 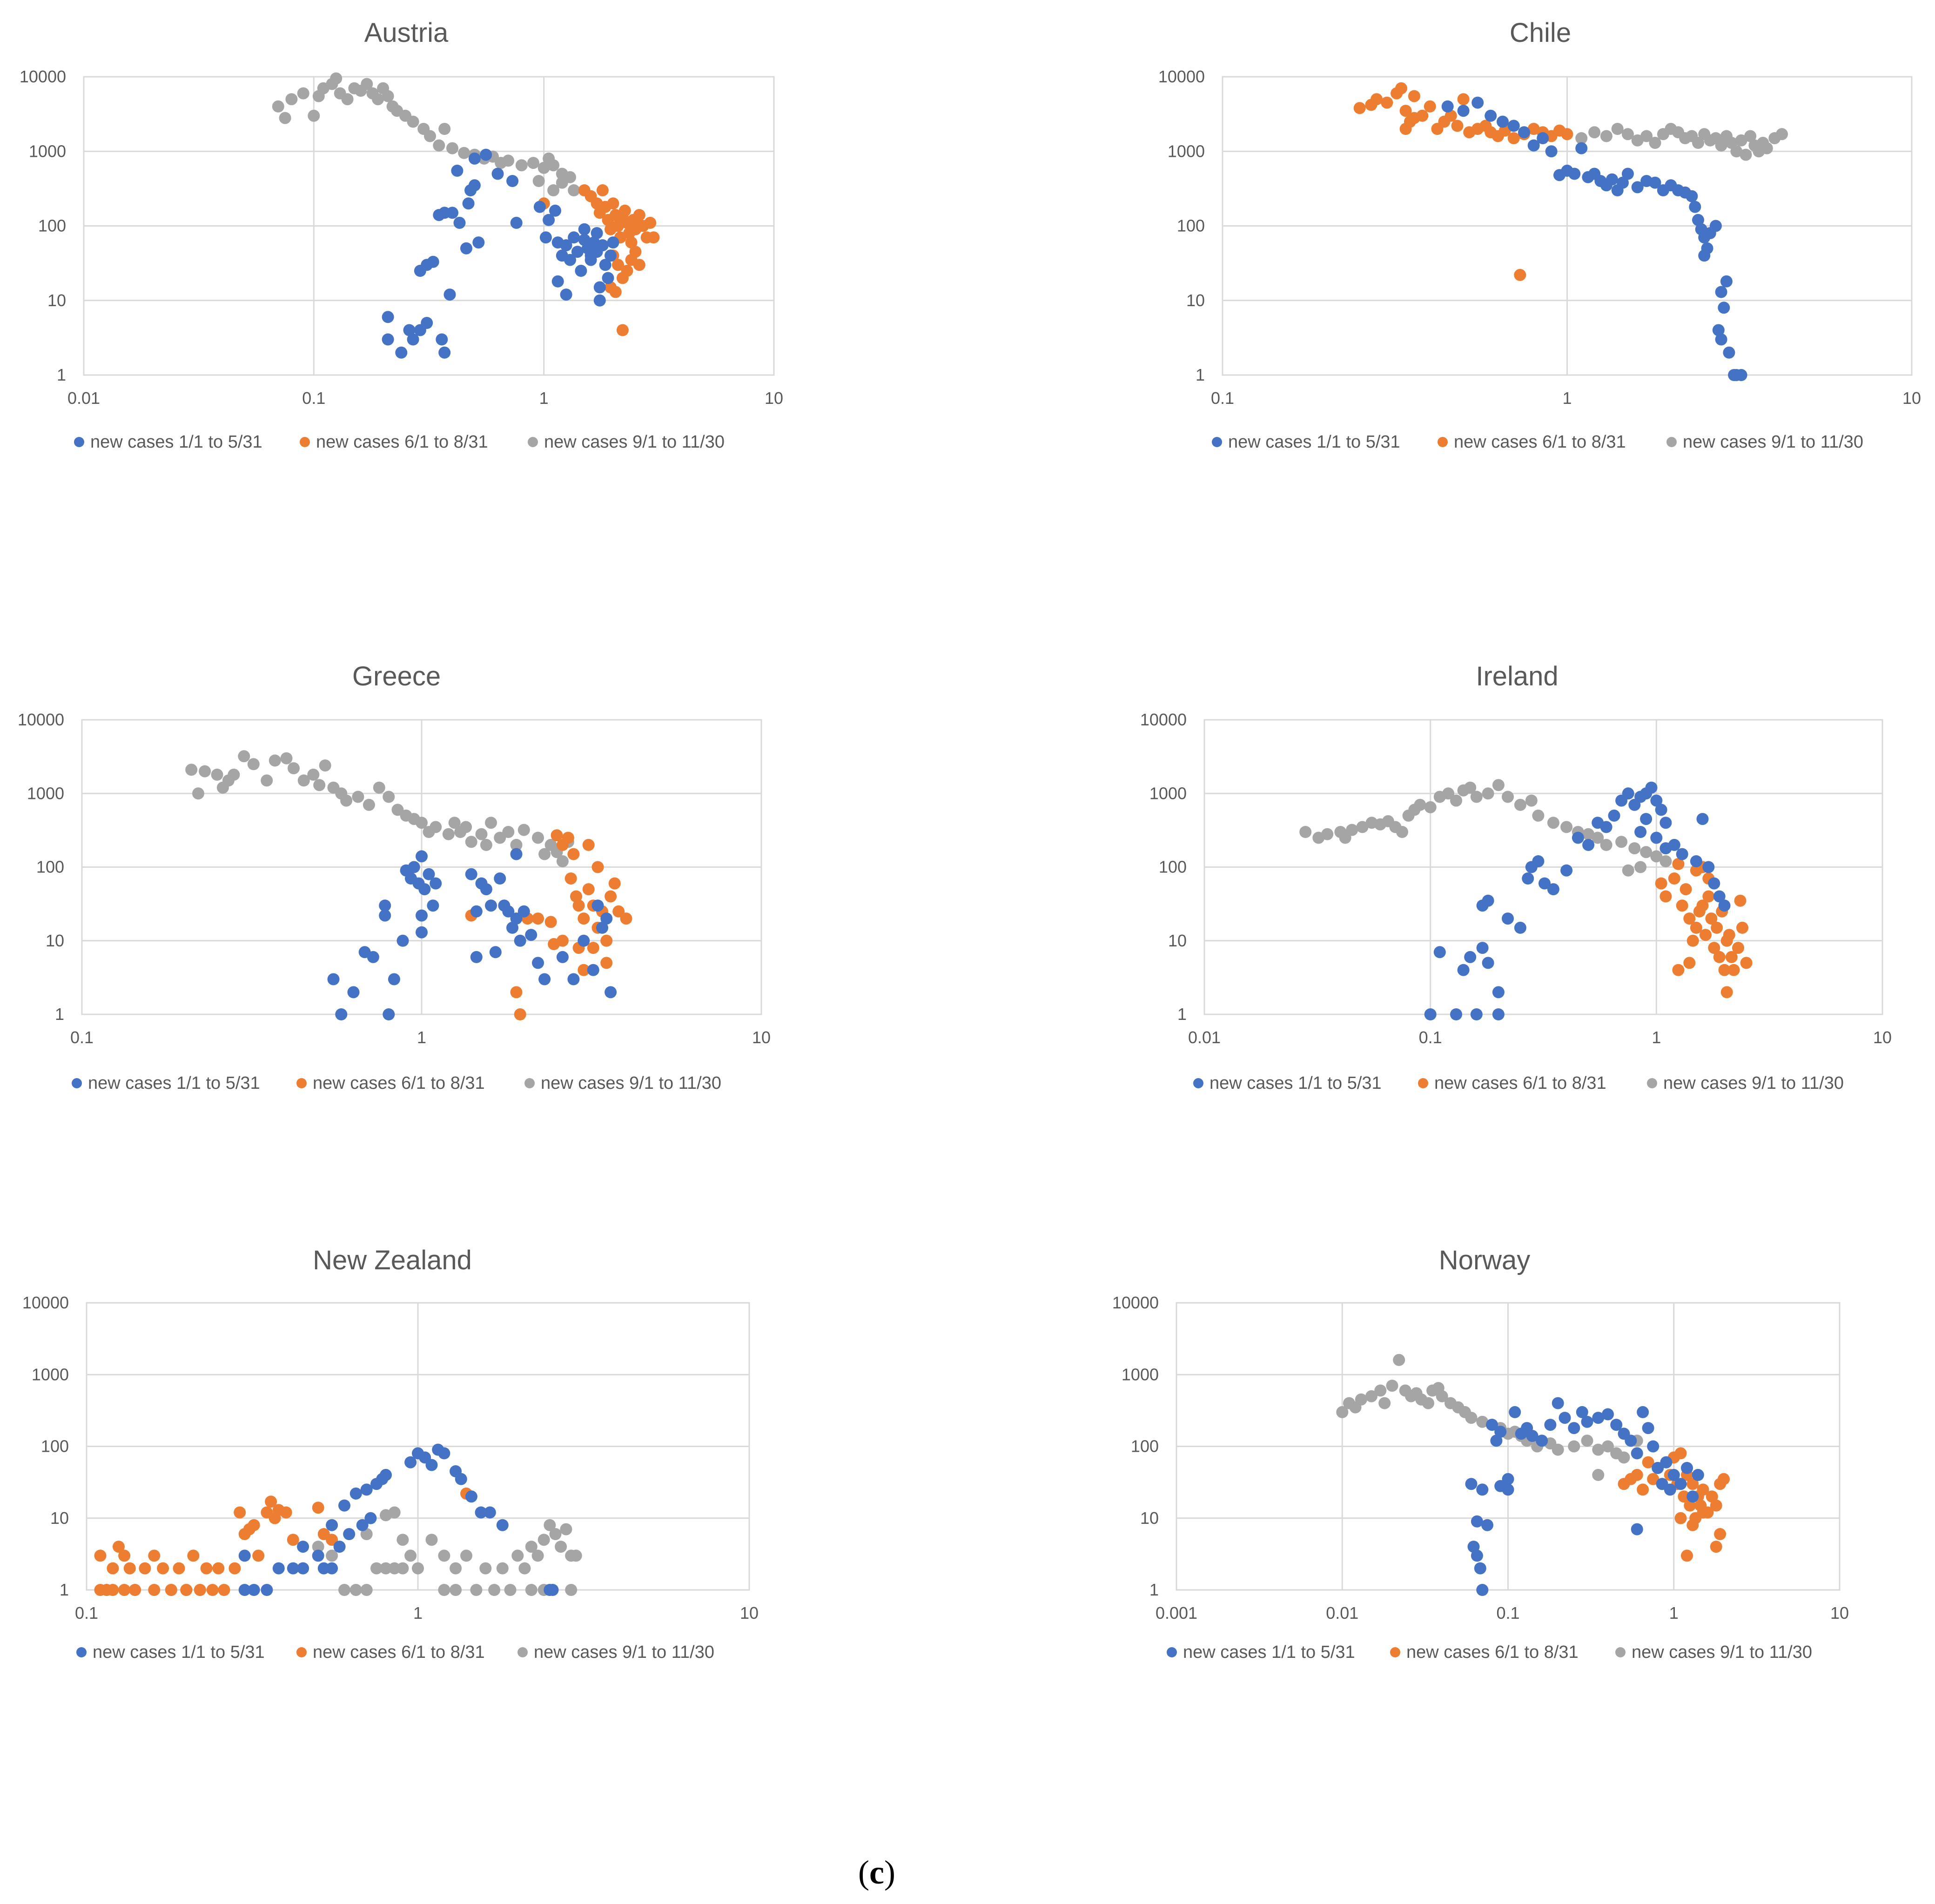 I want to click on y-tick-label: 100, so click(x=52, y=225).